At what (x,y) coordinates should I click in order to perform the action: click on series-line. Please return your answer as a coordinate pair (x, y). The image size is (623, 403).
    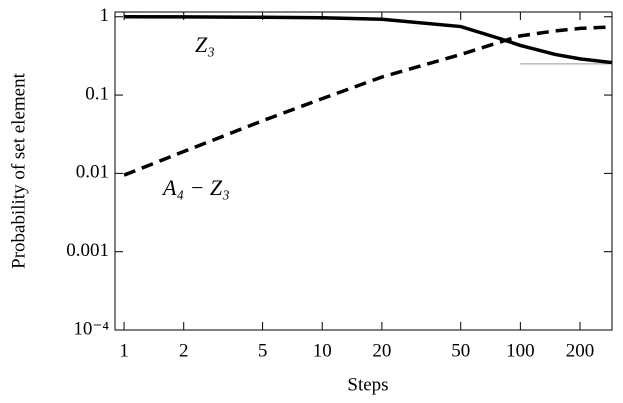
    Looking at the image, I should click on (368, 40).